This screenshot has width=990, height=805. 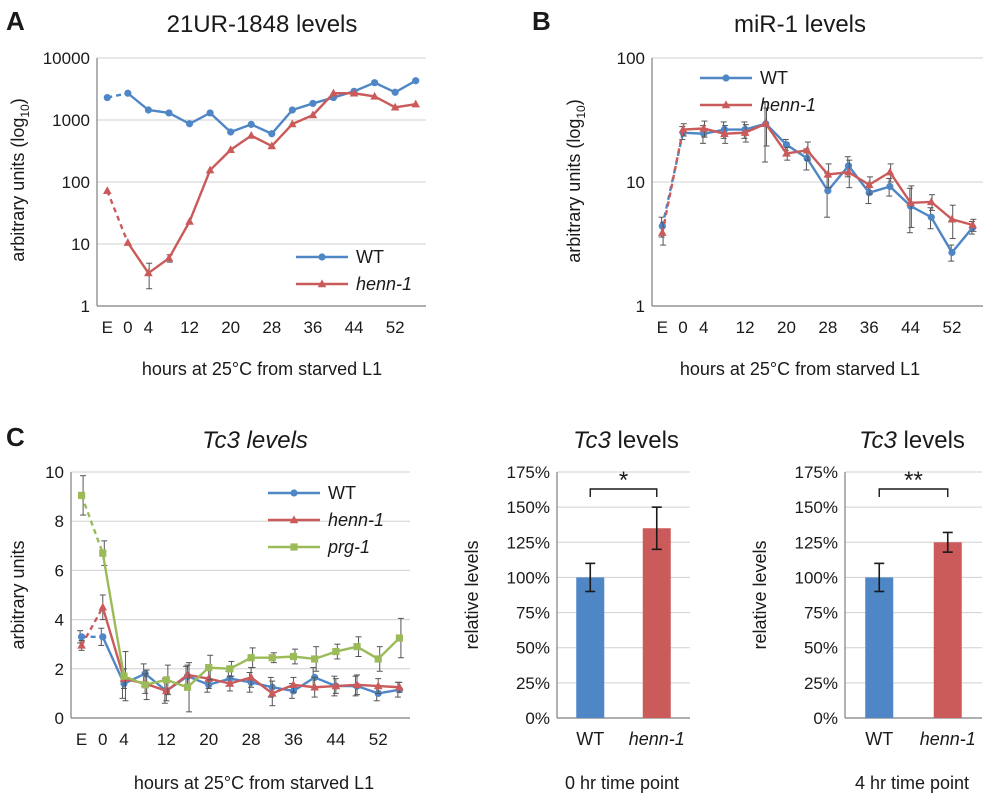 What do you see at coordinates (528, 542) in the screenshot?
I see `chart-c2-ytick-label: 125%` at bounding box center [528, 542].